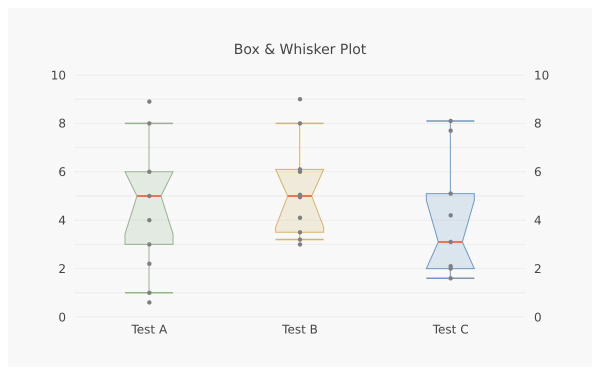  What do you see at coordinates (62, 220) in the screenshot?
I see `y-tick-label: 4` at bounding box center [62, 220].